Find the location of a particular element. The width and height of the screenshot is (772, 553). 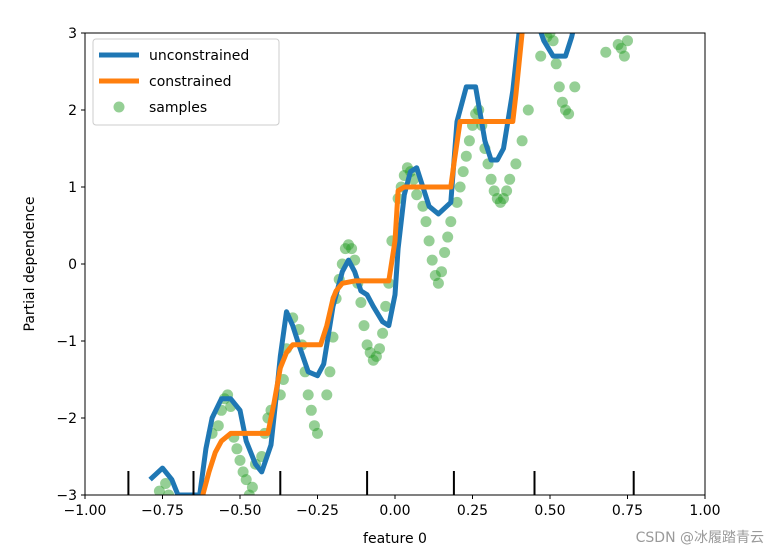

legend-constrained-label: constrained is located at coordinates (190, 82).